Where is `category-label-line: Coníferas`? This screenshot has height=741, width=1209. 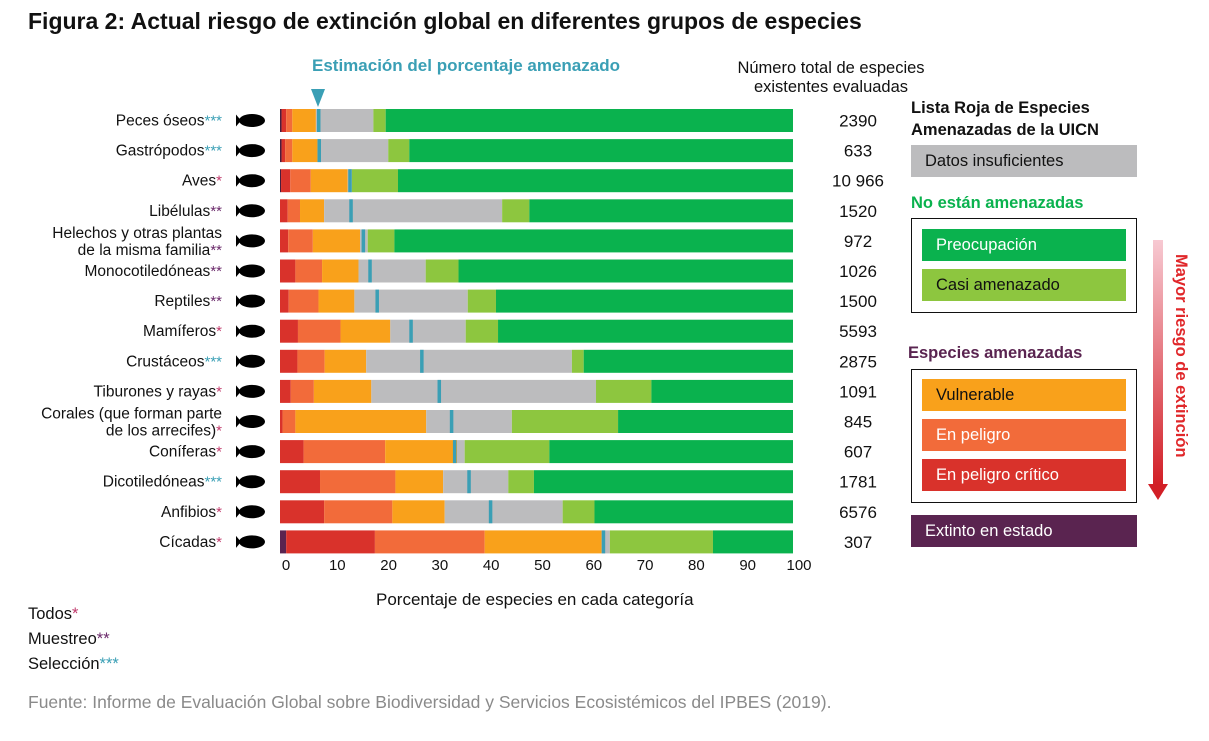
category-label-line: Coníferas is located at coordinates (182, 452).